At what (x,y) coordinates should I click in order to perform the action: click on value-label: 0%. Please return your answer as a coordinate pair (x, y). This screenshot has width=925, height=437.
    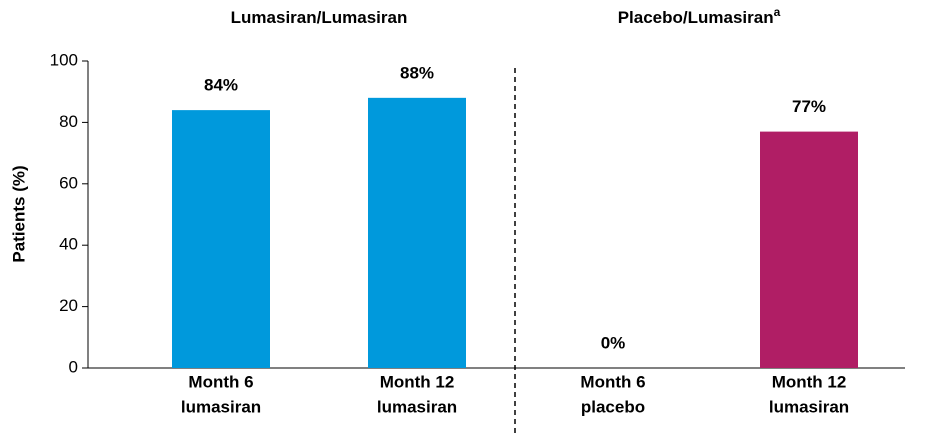
    Looking at the image, I should click on (613, 342).